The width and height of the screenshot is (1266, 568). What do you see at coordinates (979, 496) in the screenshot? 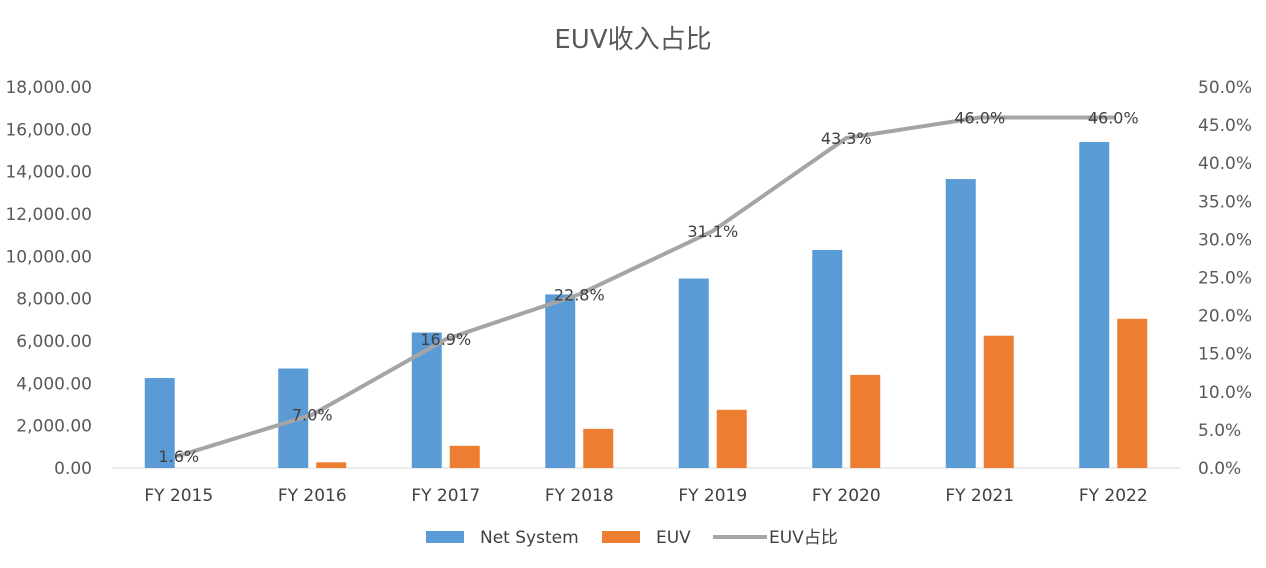
I see `x-tick-label: FY 2021` at bounding box center [979, 496].